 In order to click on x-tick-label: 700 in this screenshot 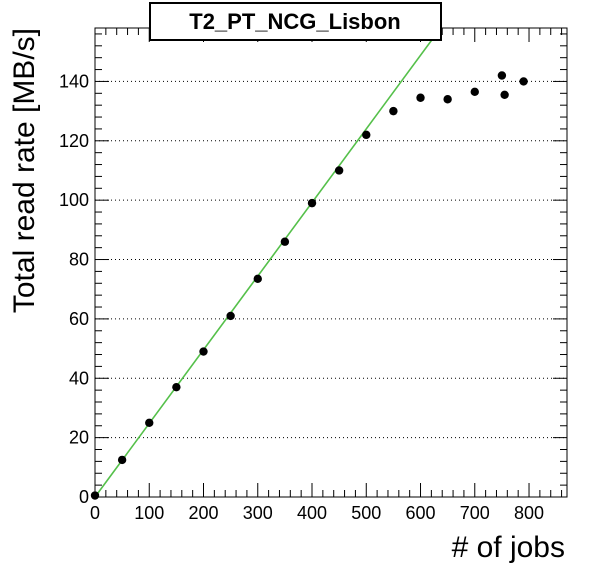, I will do `click(475, 513)`.